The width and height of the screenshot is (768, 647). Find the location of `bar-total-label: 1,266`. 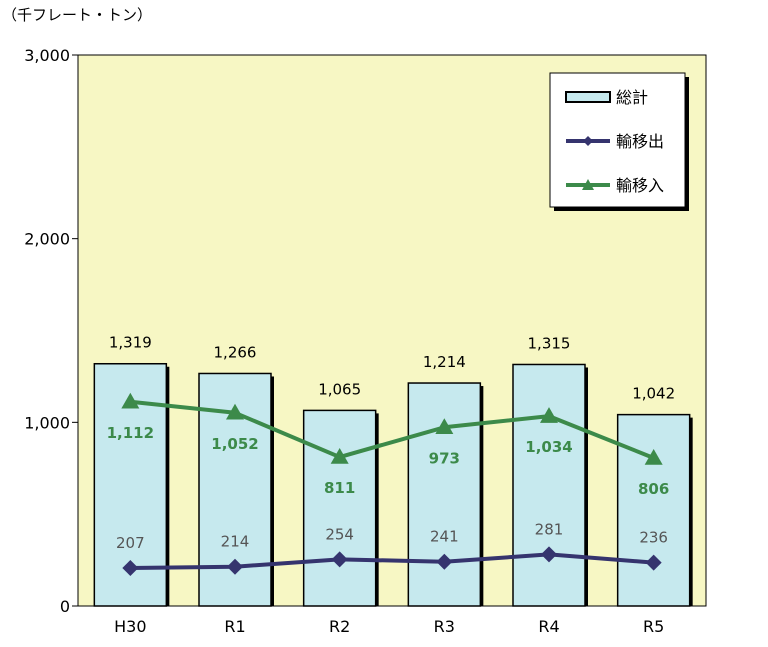

bar-total-label: 1,266 is located at coordinates (235, 352).